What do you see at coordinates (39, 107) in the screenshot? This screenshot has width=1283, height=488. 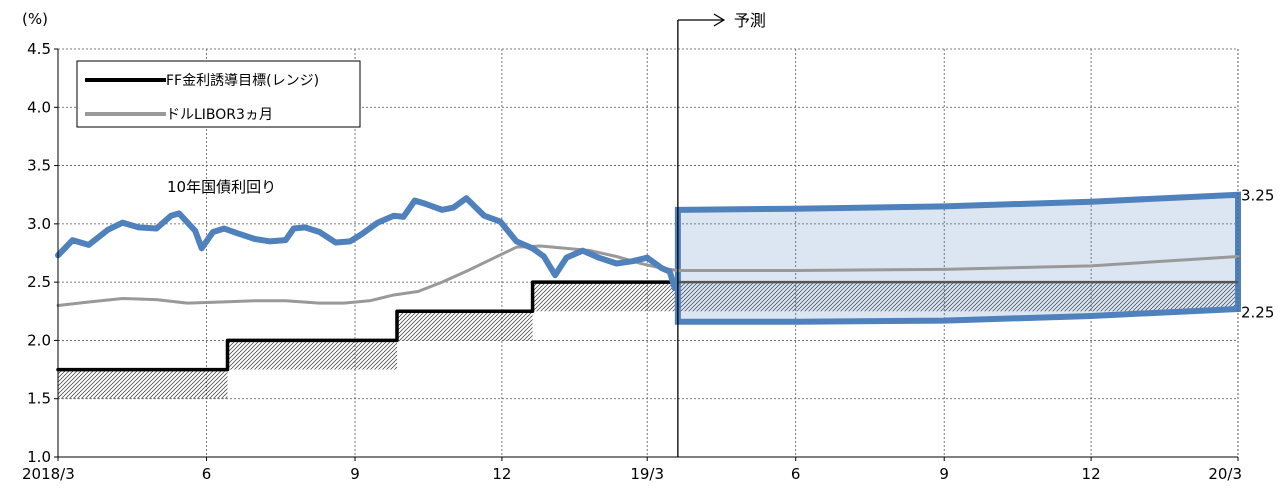 I see `y-tick-label: 4.0` at bounding box center [39, 107].